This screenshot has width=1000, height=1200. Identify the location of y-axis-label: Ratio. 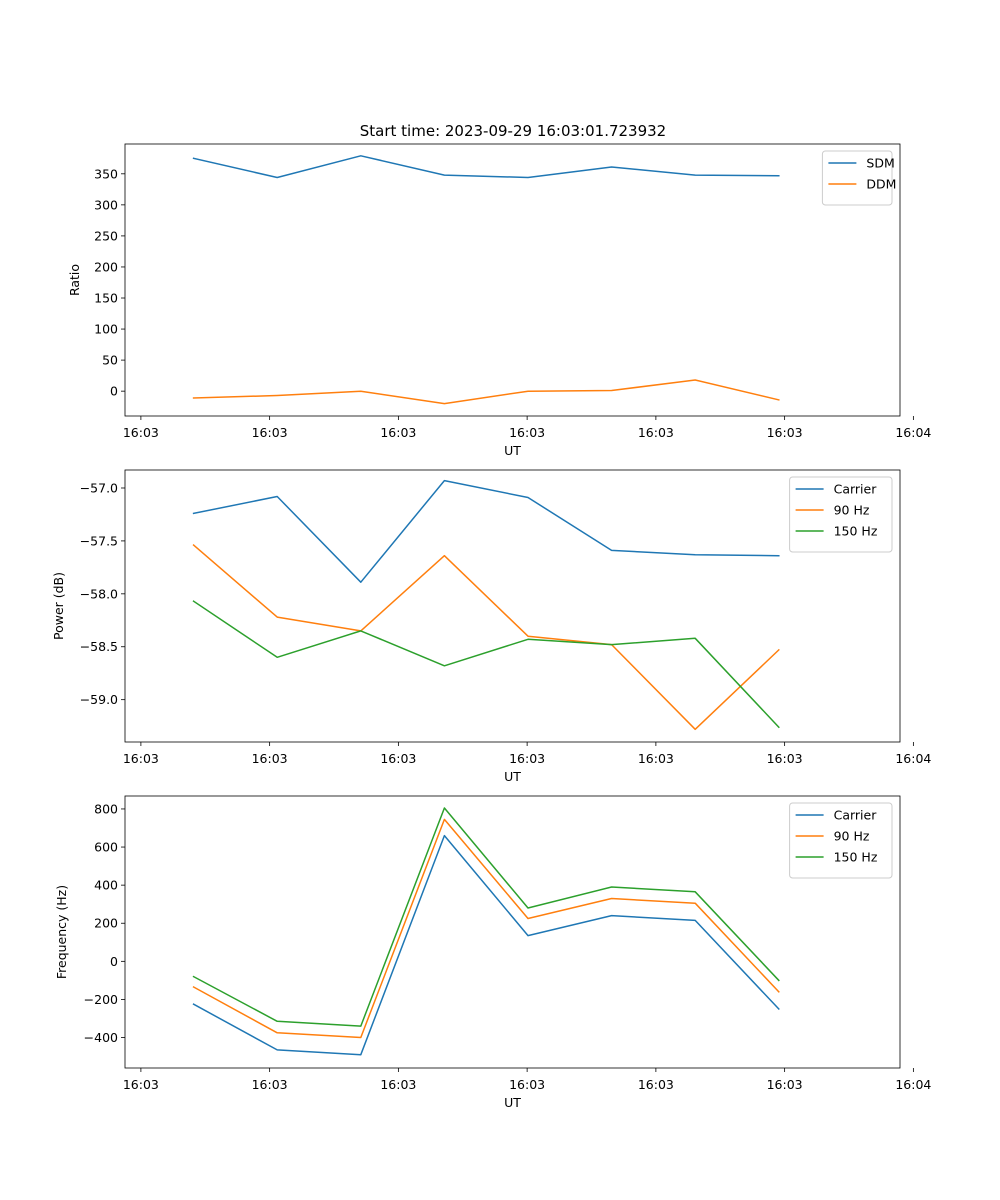
(74, 280).